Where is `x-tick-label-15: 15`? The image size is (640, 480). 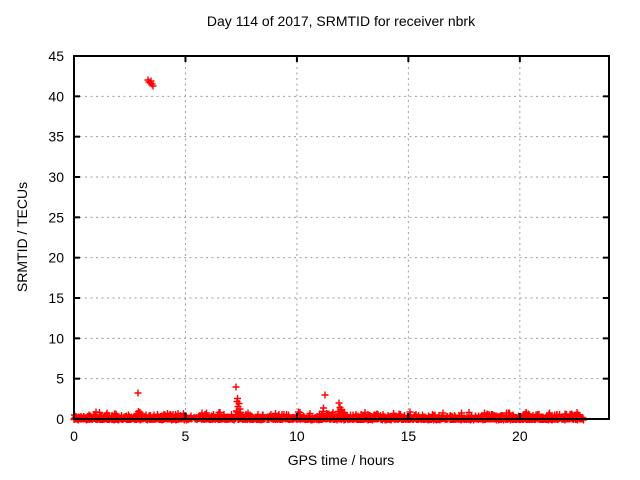
x-tick-label-15: 15 is located at coordinates (409, 436).